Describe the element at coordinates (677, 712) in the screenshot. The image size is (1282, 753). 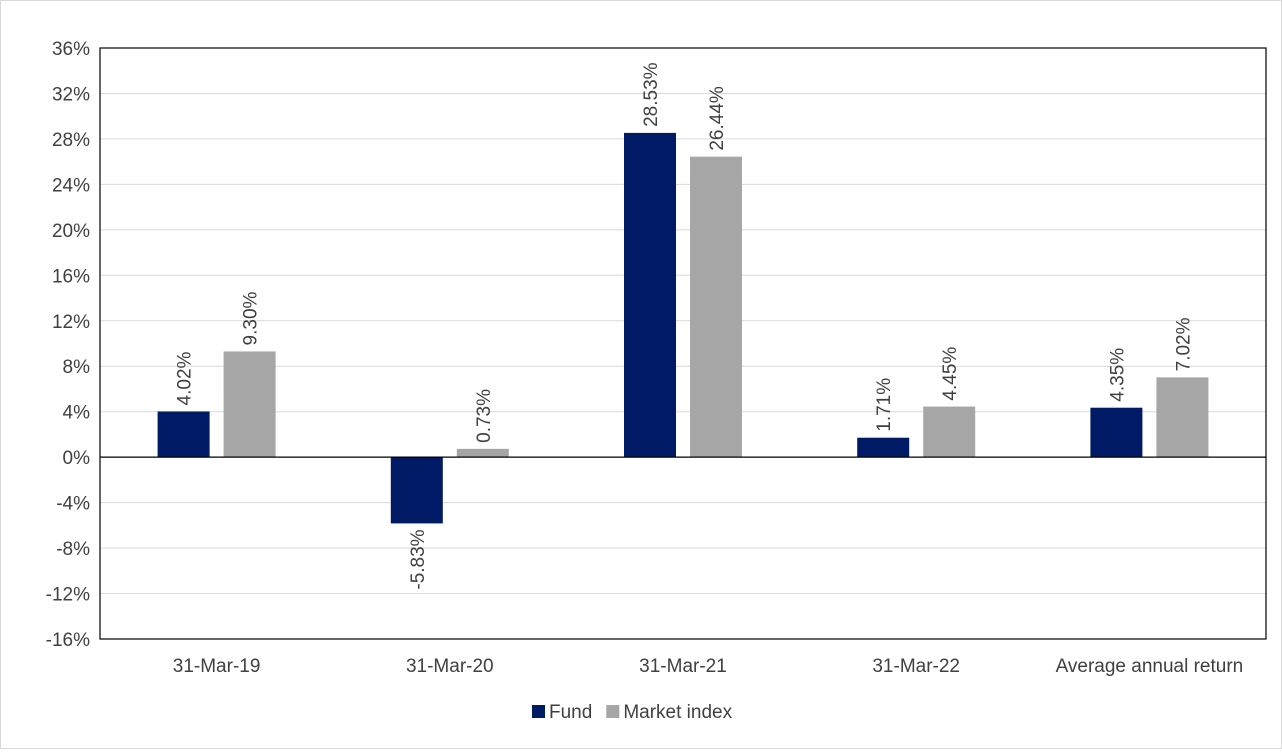
I see `legend-label: Market index` at that location.